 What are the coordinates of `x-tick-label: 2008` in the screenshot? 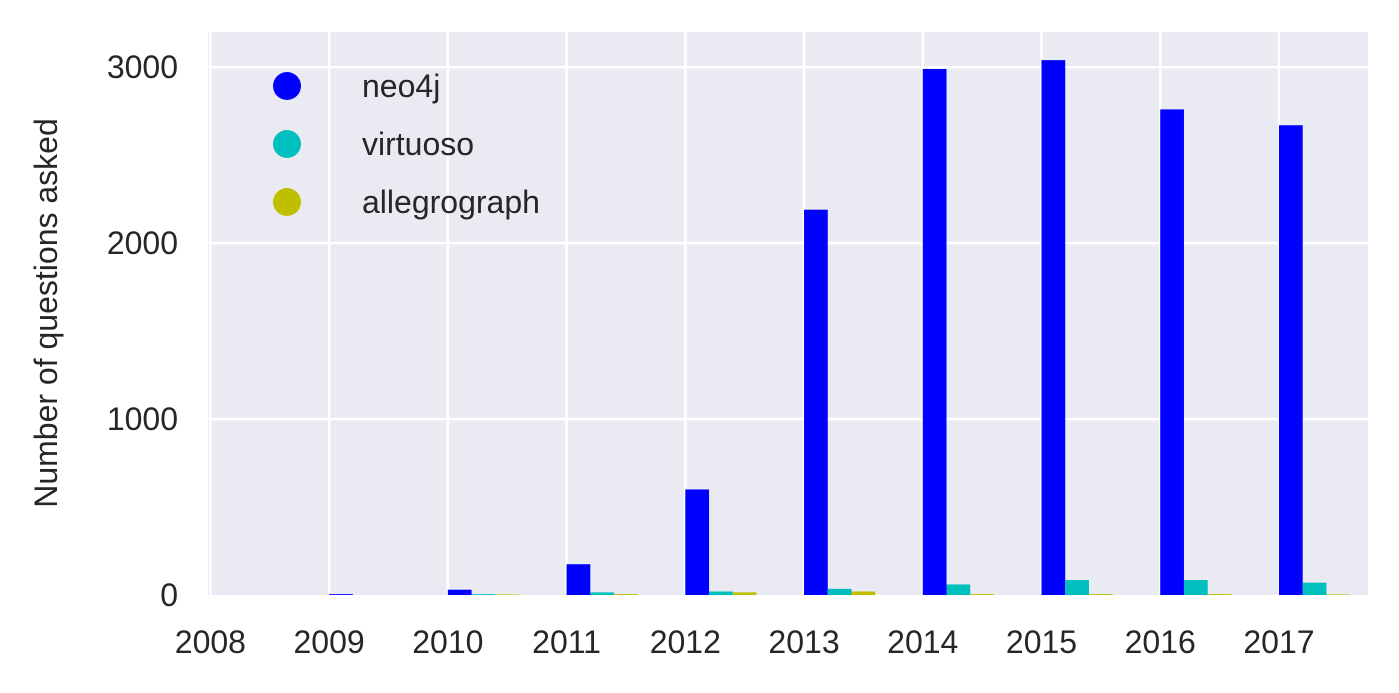 It's located at (210, 642).